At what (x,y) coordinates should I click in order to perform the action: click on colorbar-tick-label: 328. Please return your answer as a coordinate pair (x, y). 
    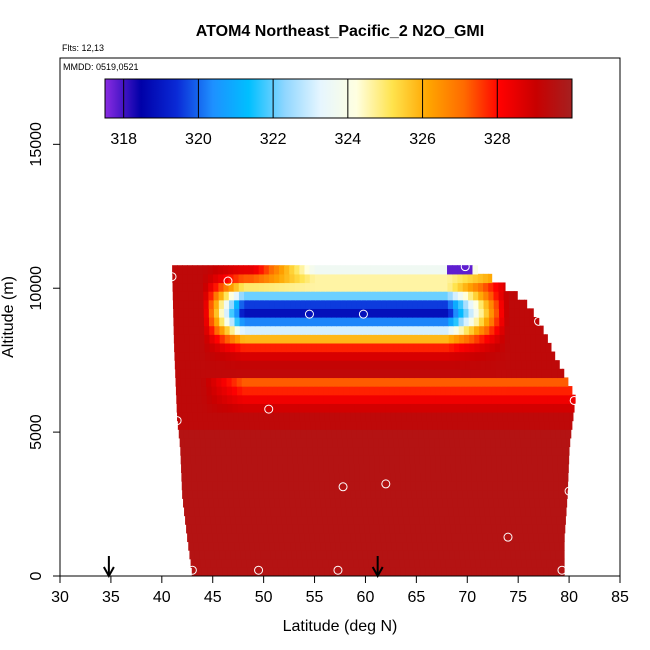
    Looking at the image, I should click on (497, 139).